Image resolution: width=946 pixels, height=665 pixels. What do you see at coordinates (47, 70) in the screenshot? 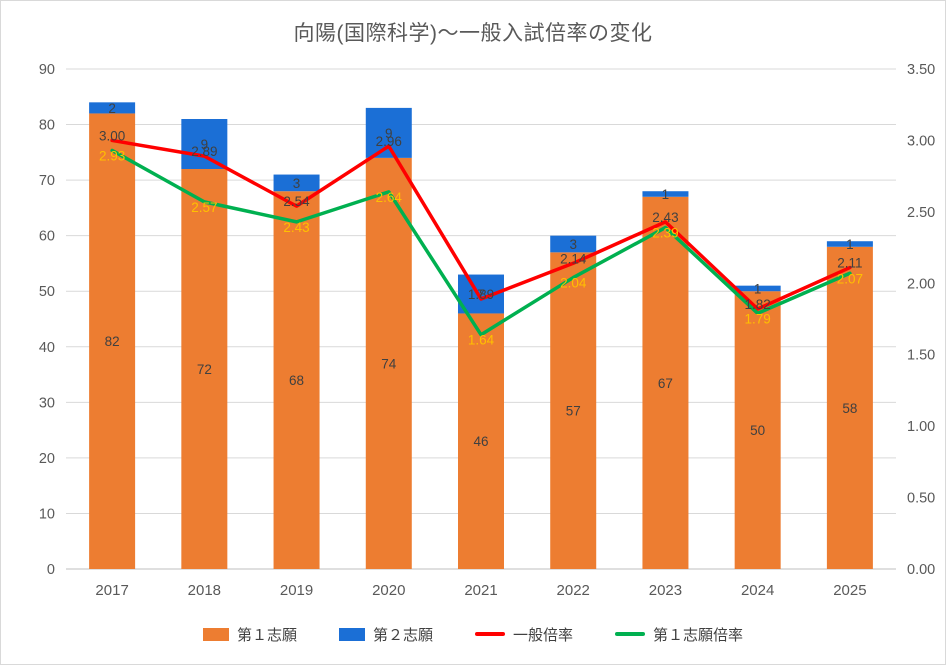
I see `left-axis-tick-label: 90` at bounding box center [47, 70].